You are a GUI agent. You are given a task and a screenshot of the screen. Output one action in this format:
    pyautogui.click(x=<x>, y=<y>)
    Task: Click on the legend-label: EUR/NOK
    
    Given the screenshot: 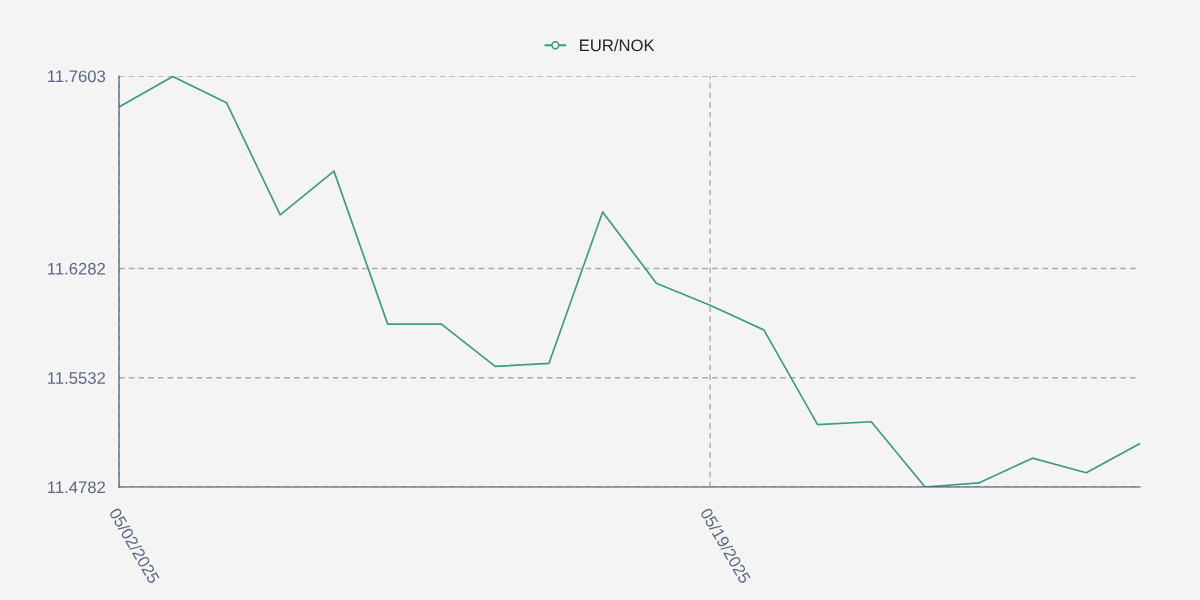 What is the action you would take?
    pyautogui.click(x=617, y=45)
    